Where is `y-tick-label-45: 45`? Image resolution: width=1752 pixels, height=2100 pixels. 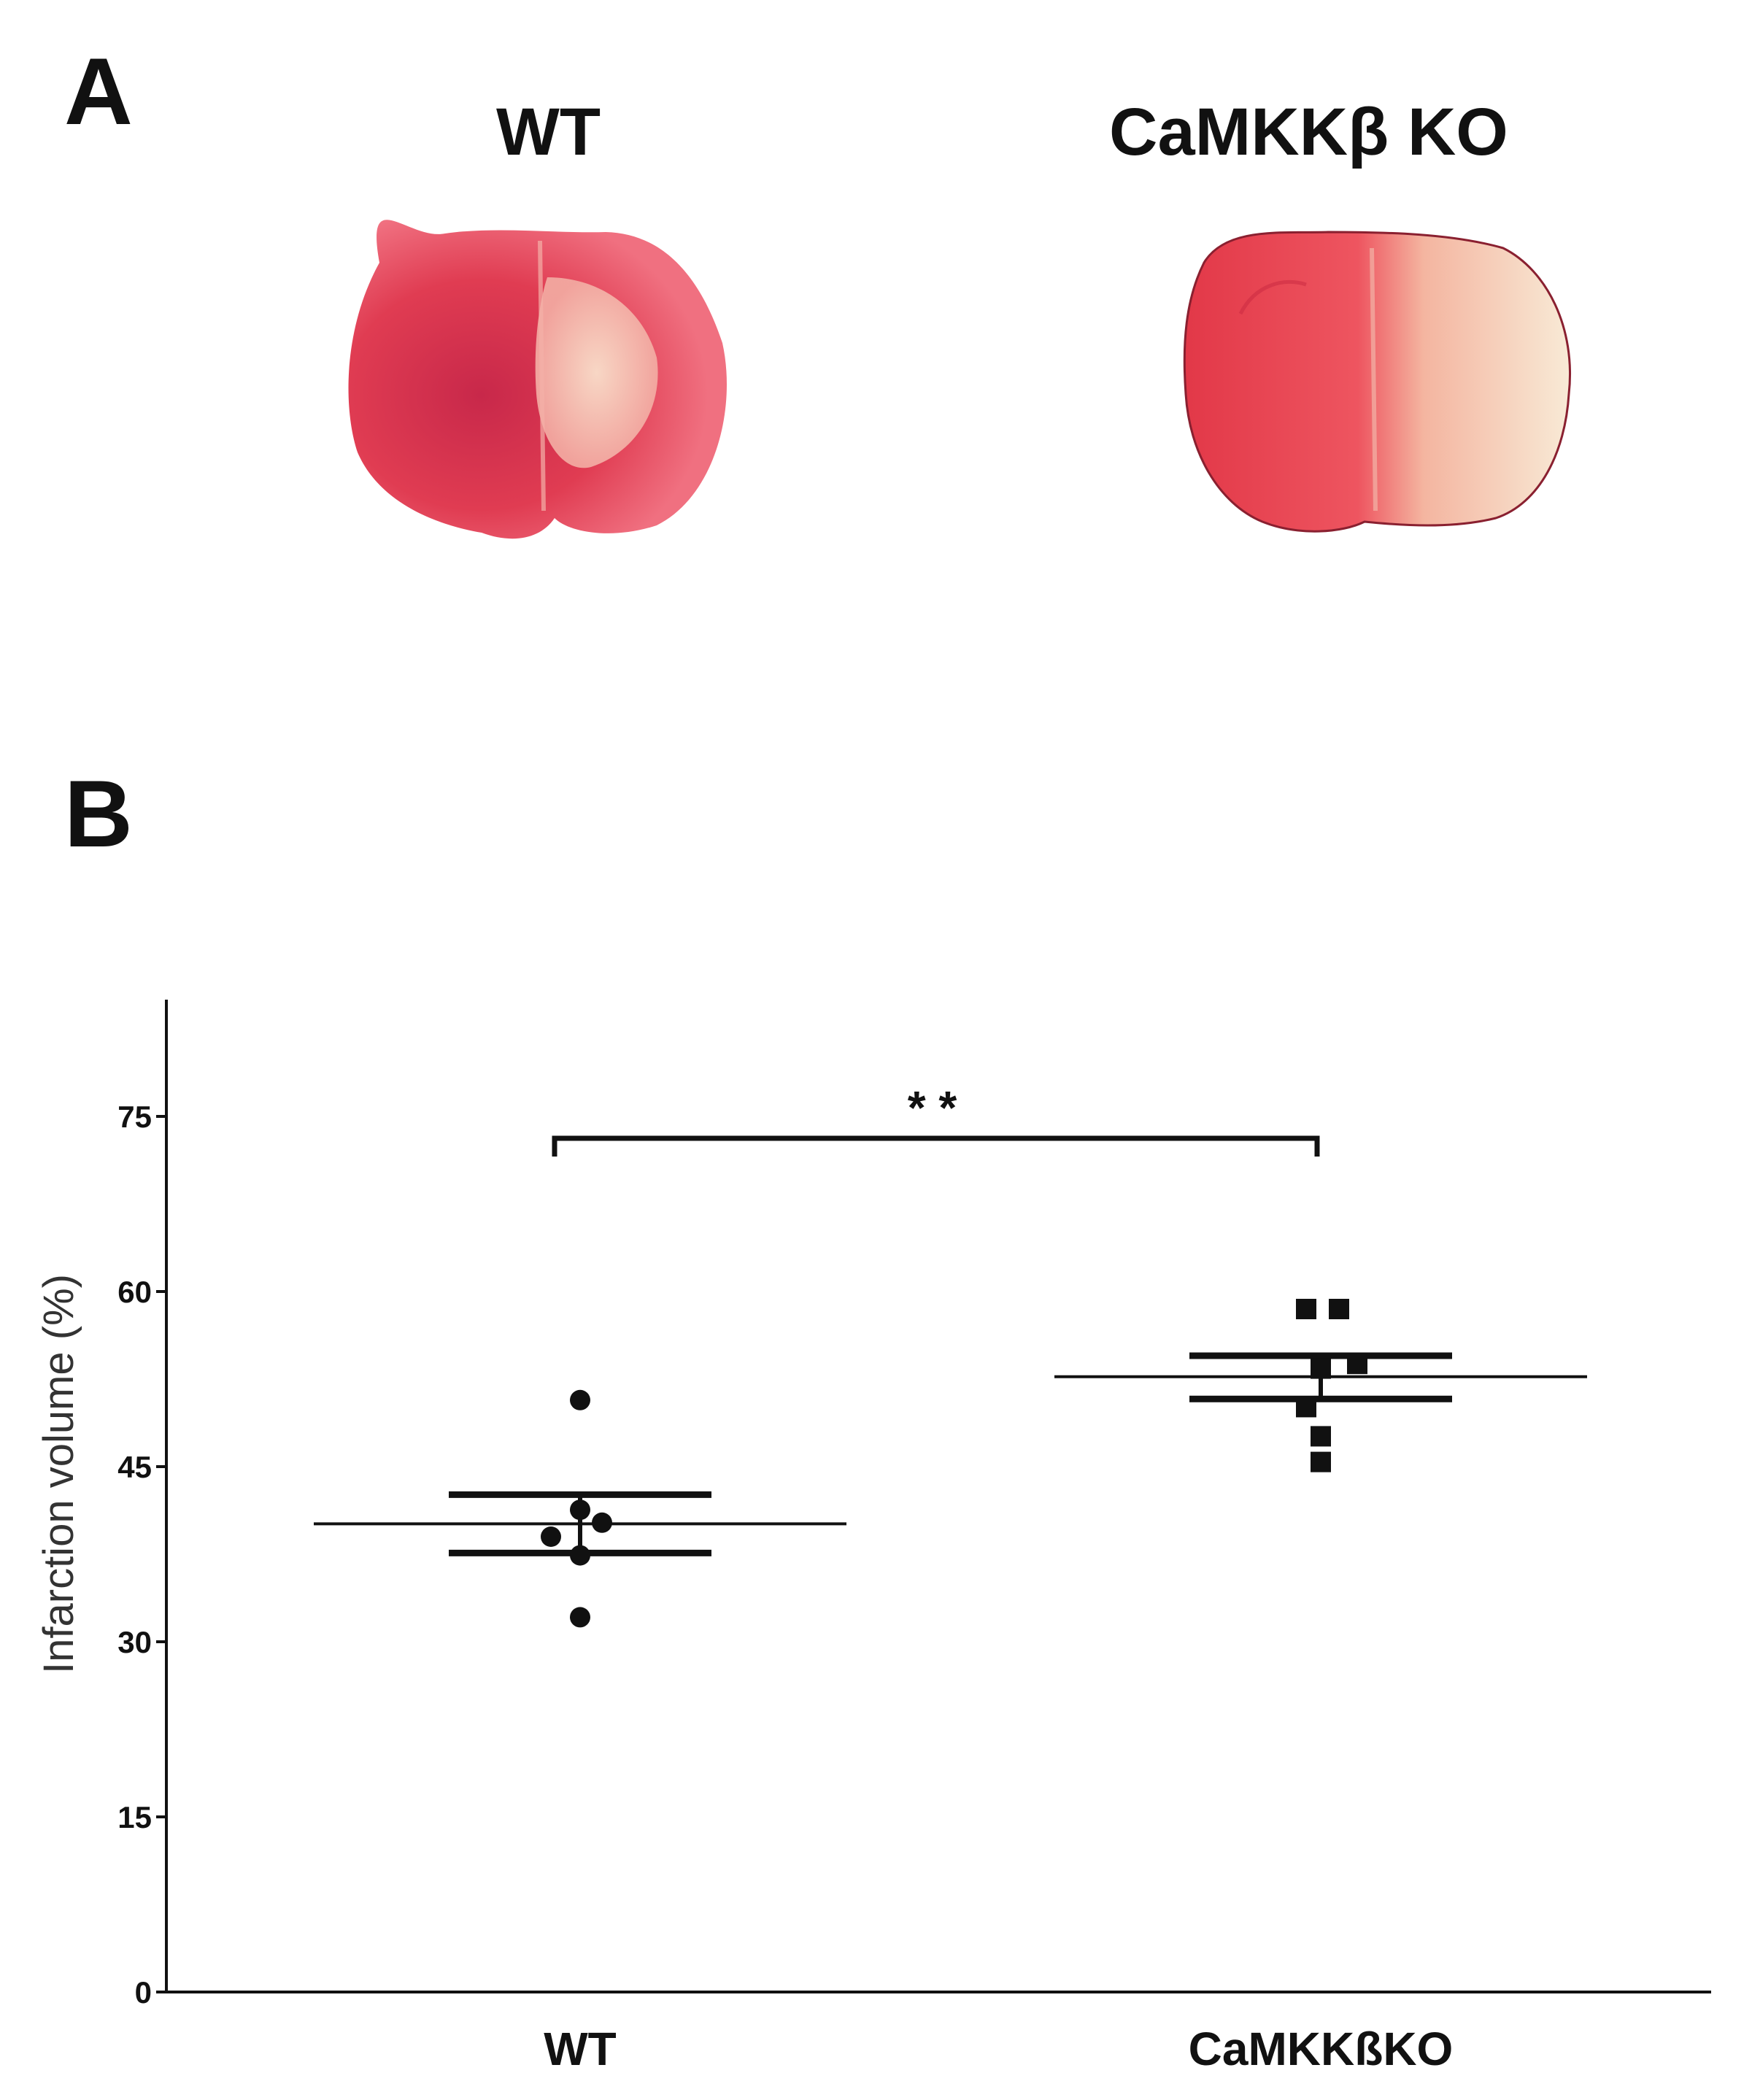
y-tick-label-45: 45 is located at coordinates (134, 1467).